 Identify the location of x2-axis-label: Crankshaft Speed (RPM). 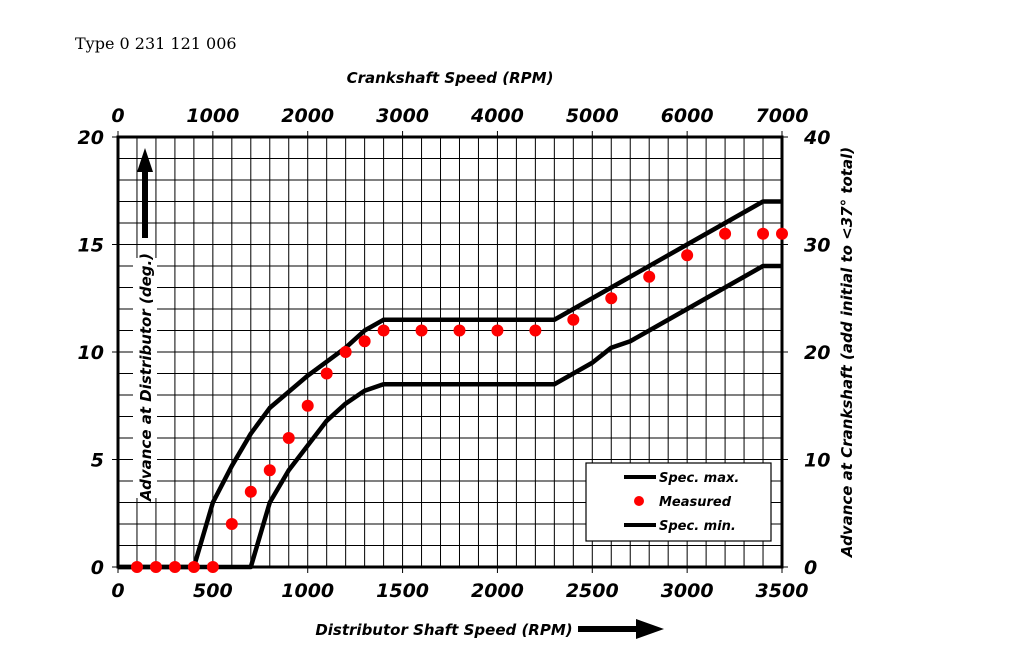
(450, 78).